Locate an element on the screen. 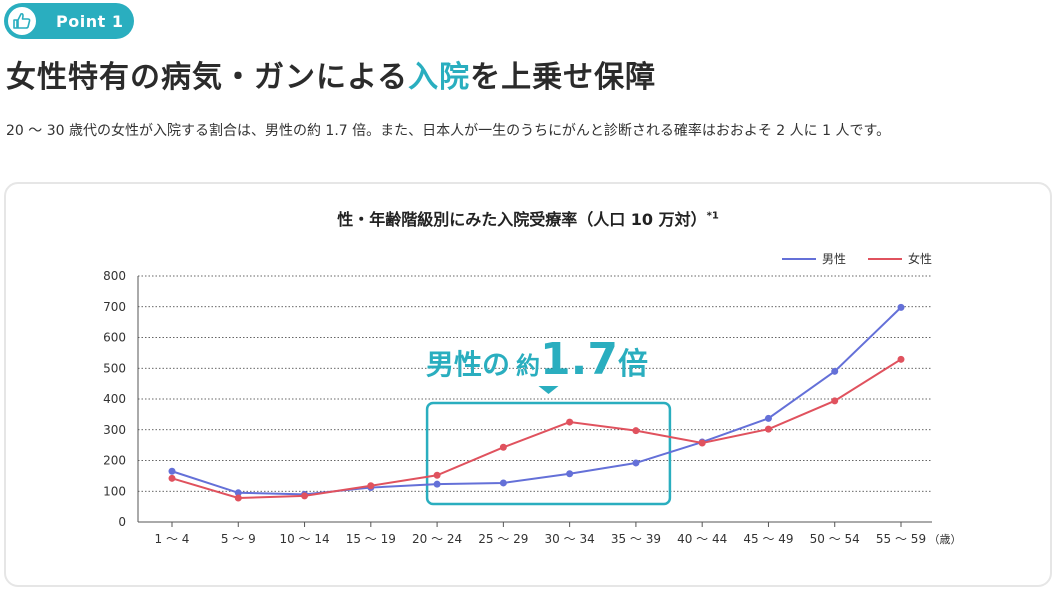  annotation-unit: 倍 is located at coordinates (633, 364).